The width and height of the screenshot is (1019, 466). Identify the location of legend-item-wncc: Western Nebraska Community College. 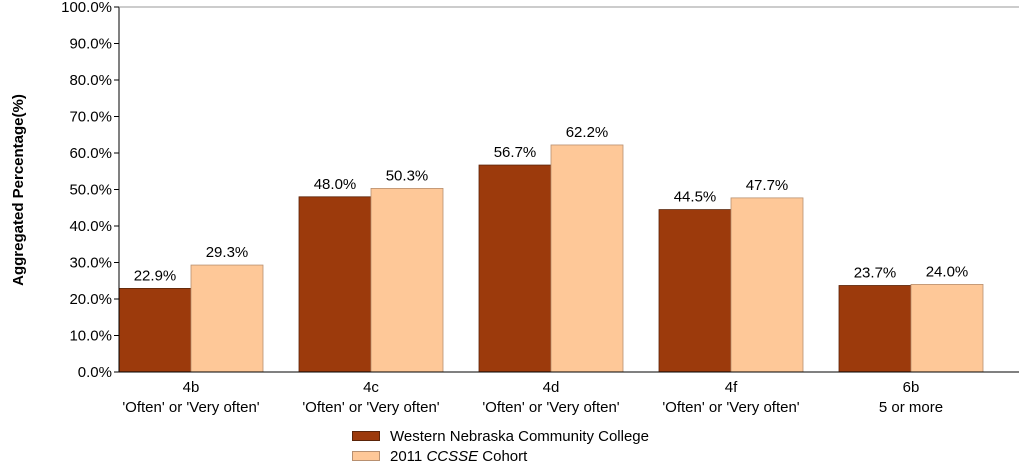
(500, 436).